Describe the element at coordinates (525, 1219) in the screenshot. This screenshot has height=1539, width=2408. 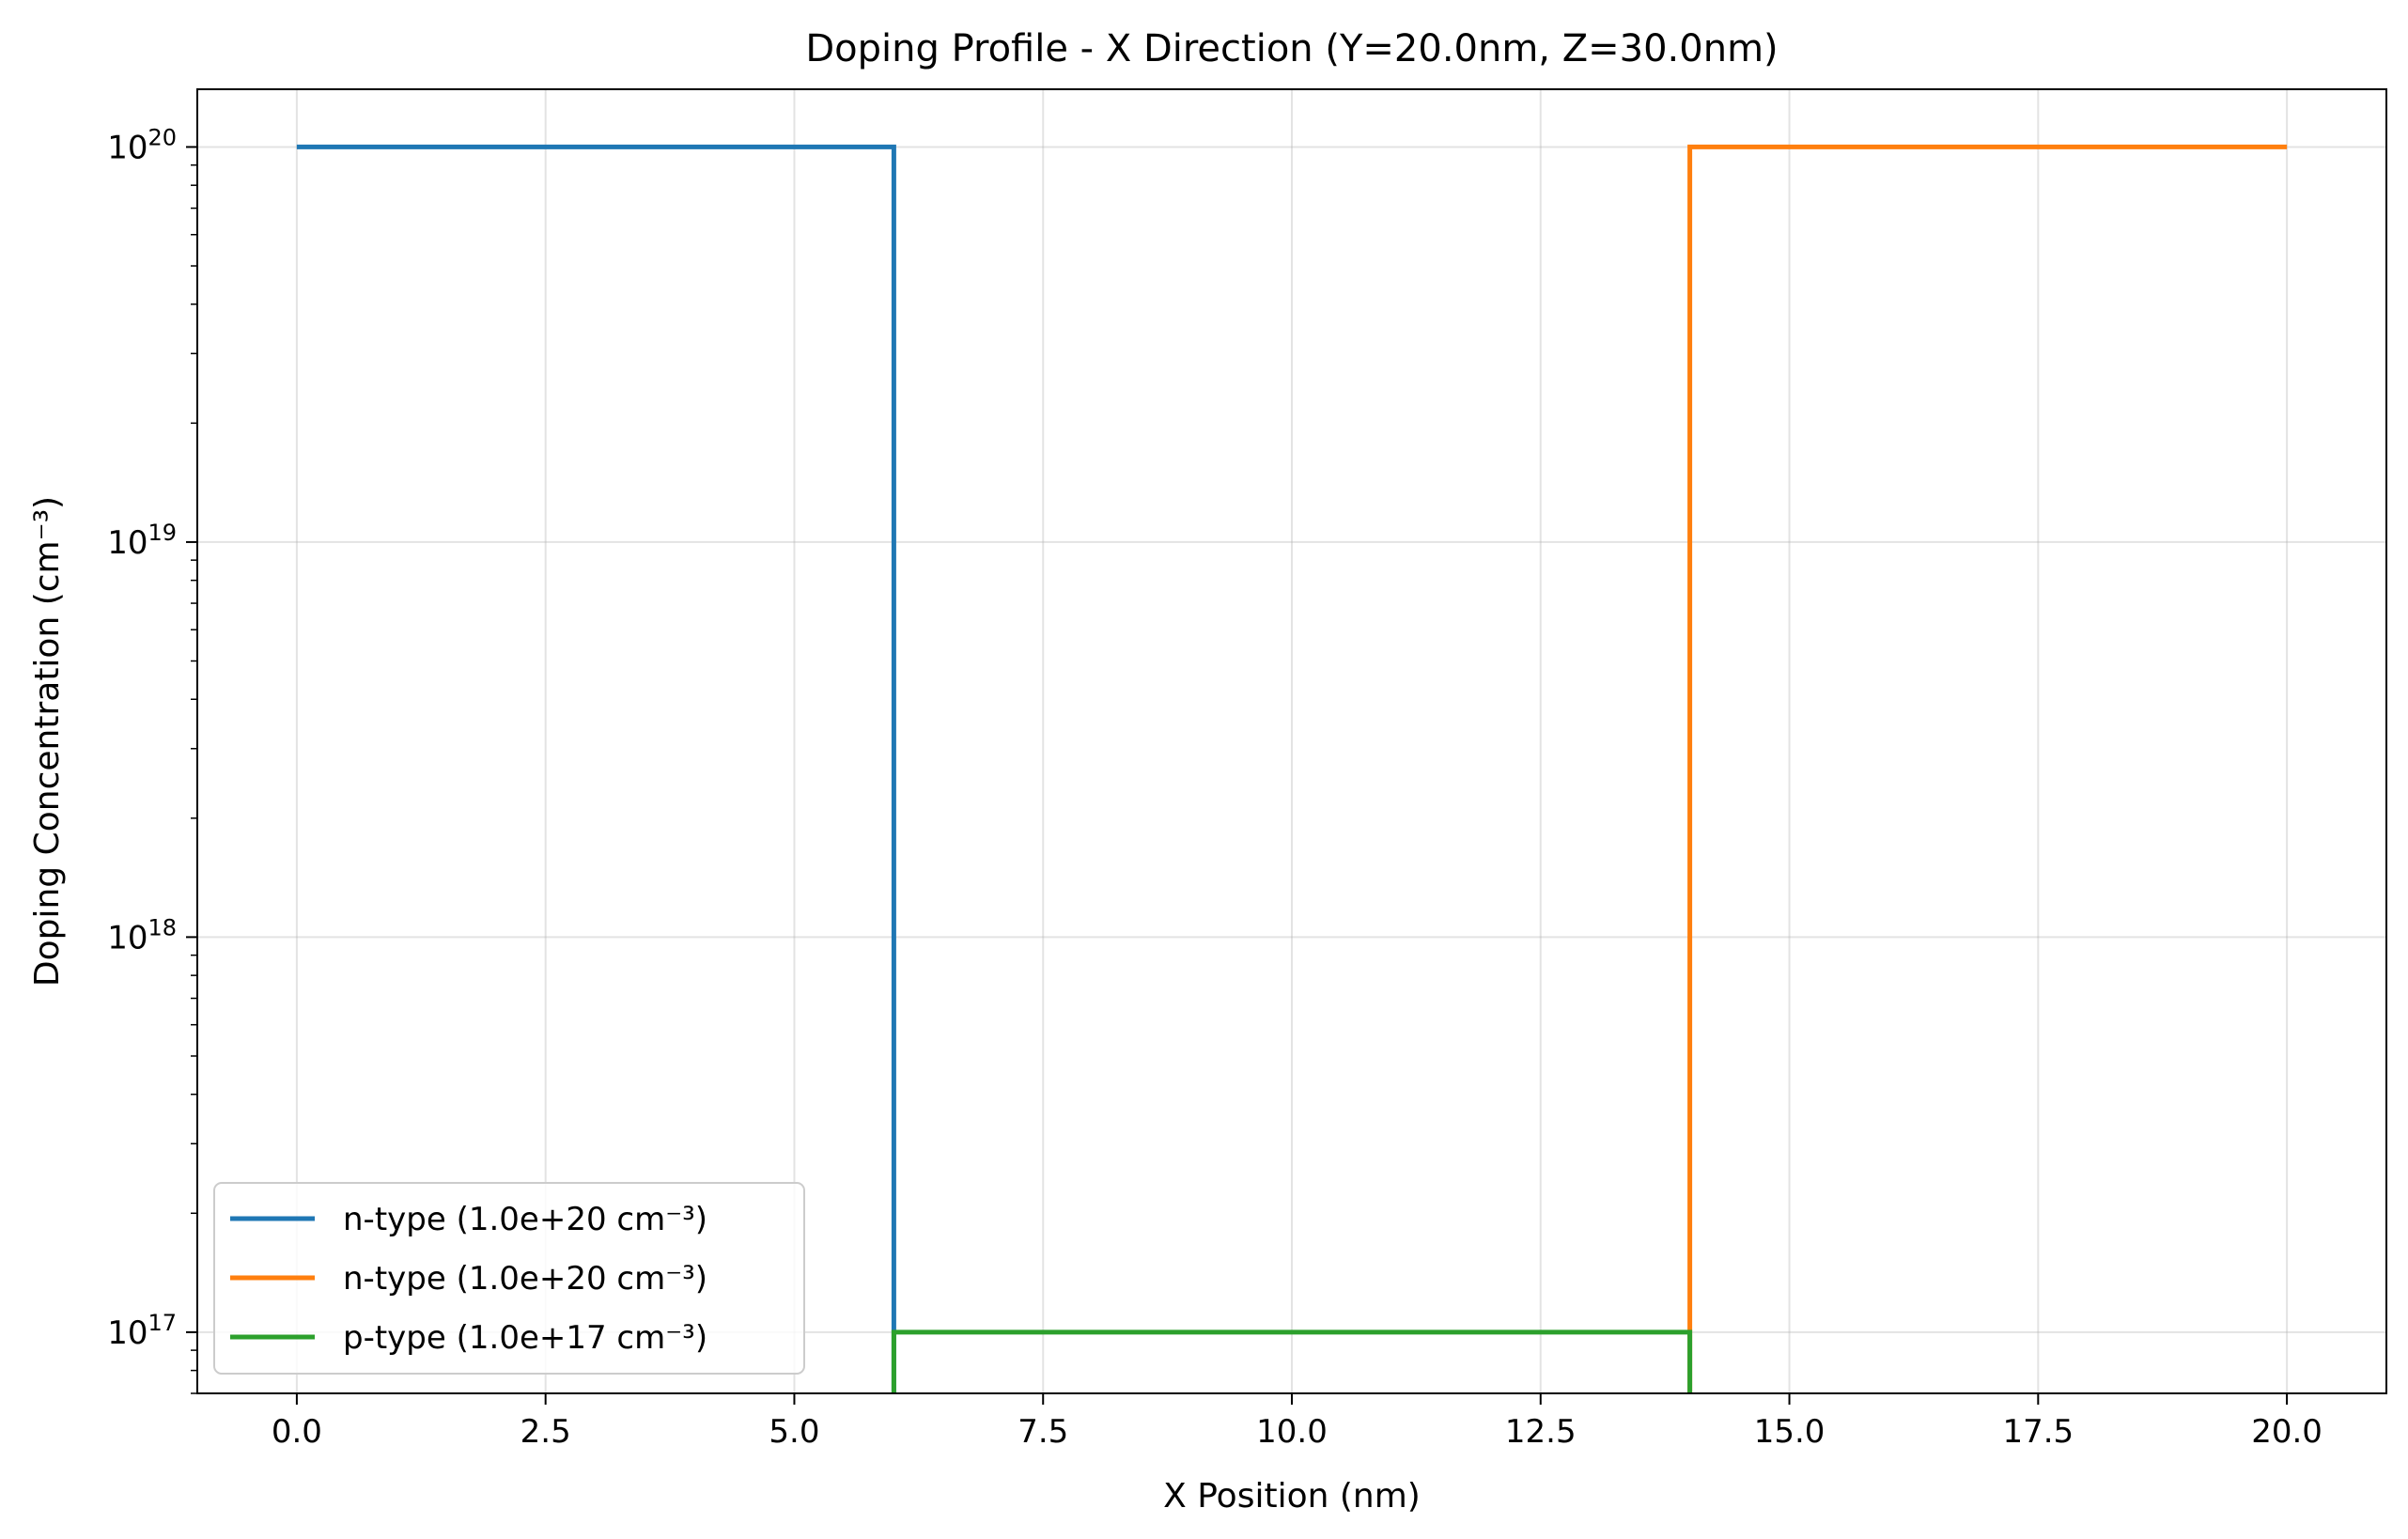
I see `legend-label-1: n-type (1.0e+20 cm⁻³)` at that location.